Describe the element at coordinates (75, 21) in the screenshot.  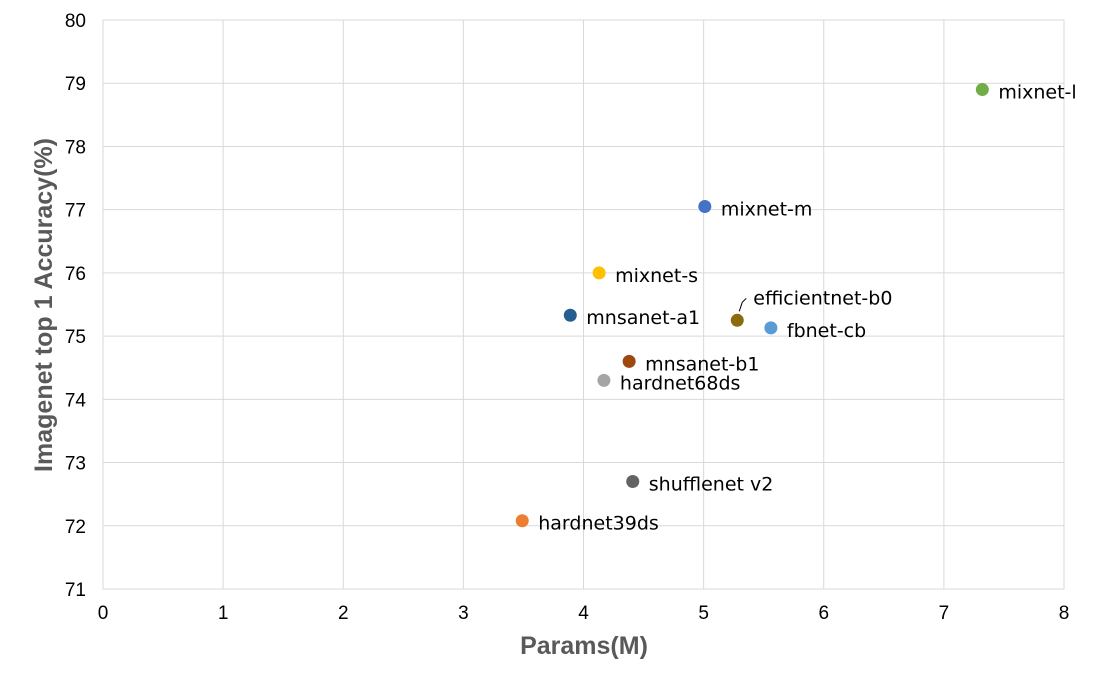
I see `y-tick-label: 80` at that location.